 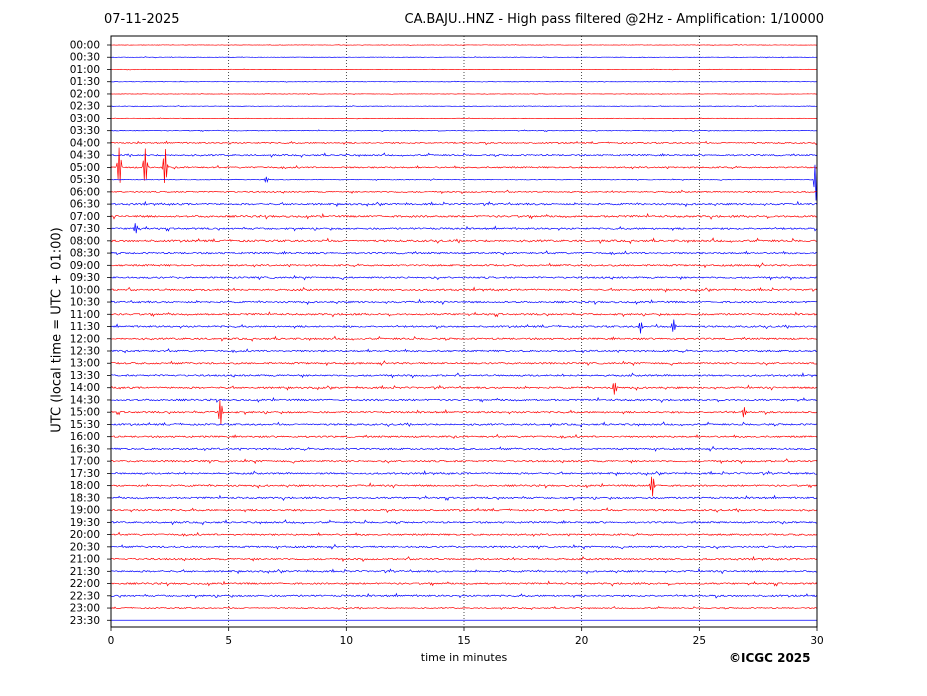 What do you see at coordinates (85, 143) in the screenshot?
I see `row-tick-label: 04:00` at bounding box center [85, 143].